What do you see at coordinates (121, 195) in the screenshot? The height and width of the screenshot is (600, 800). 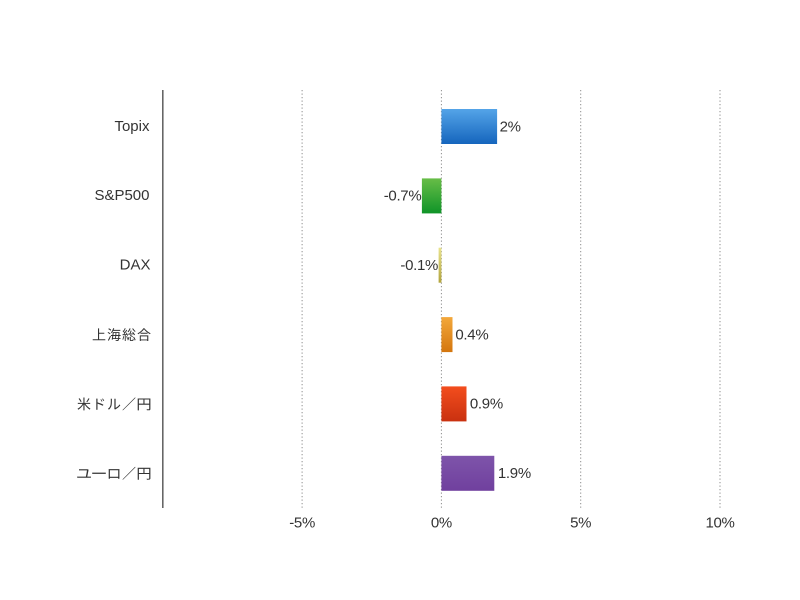 I see `svg-text: S&P500` at bounding box center [121, 195].